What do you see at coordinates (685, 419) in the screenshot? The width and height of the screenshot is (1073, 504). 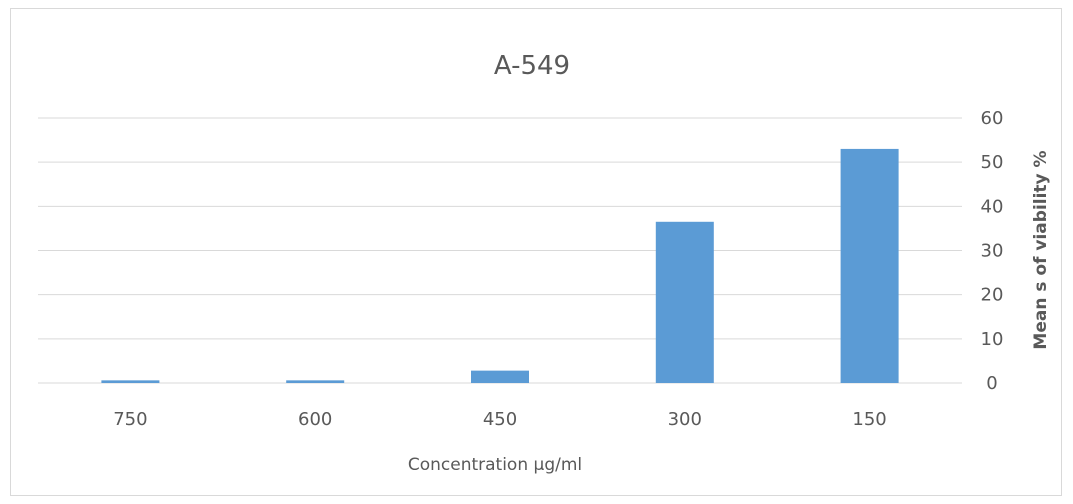 I see `x-tick-label: 300` at bounding box center [685, 419].